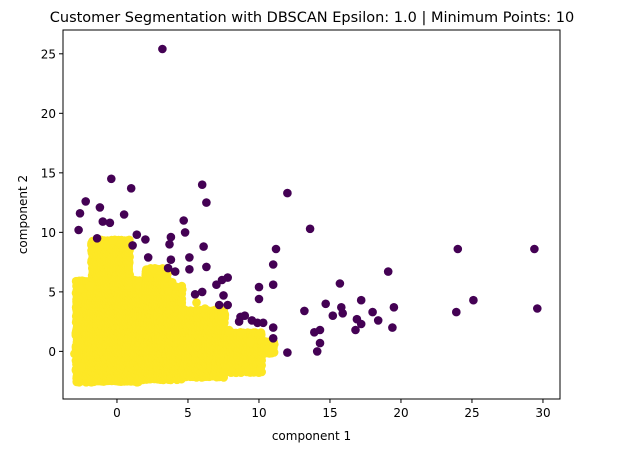 This screenshot has height=453, width=624. What do you see at coordinates (48, 173) in the screenshot?
I see `y-tick-label: 15` at bounding box center [48, 173].